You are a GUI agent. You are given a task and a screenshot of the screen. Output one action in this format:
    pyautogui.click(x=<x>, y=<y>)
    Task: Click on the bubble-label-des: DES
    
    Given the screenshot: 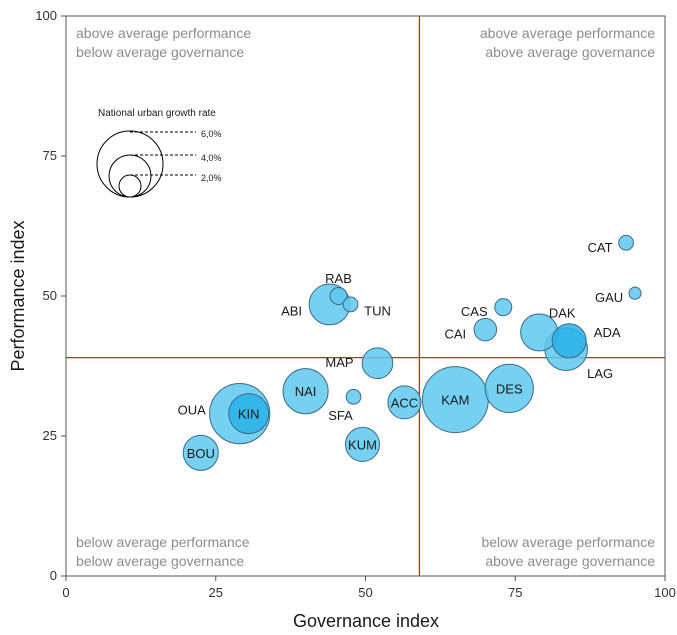 What is the action you would take?
    pyautogui.click(x=509, y=388)
    